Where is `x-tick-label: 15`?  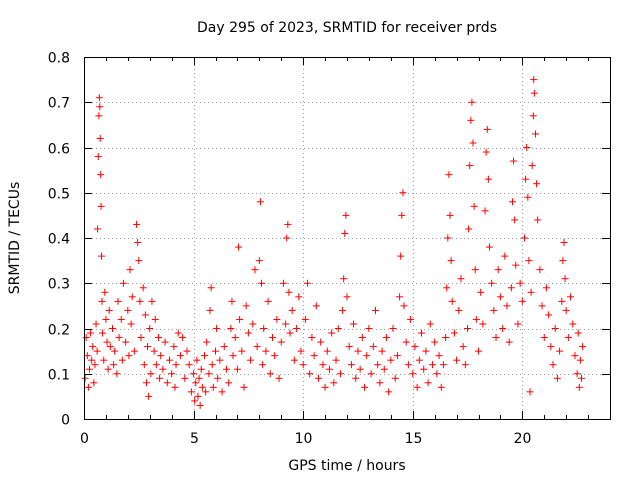 x-tick-label: 15 is located at coordinates (414, 439).